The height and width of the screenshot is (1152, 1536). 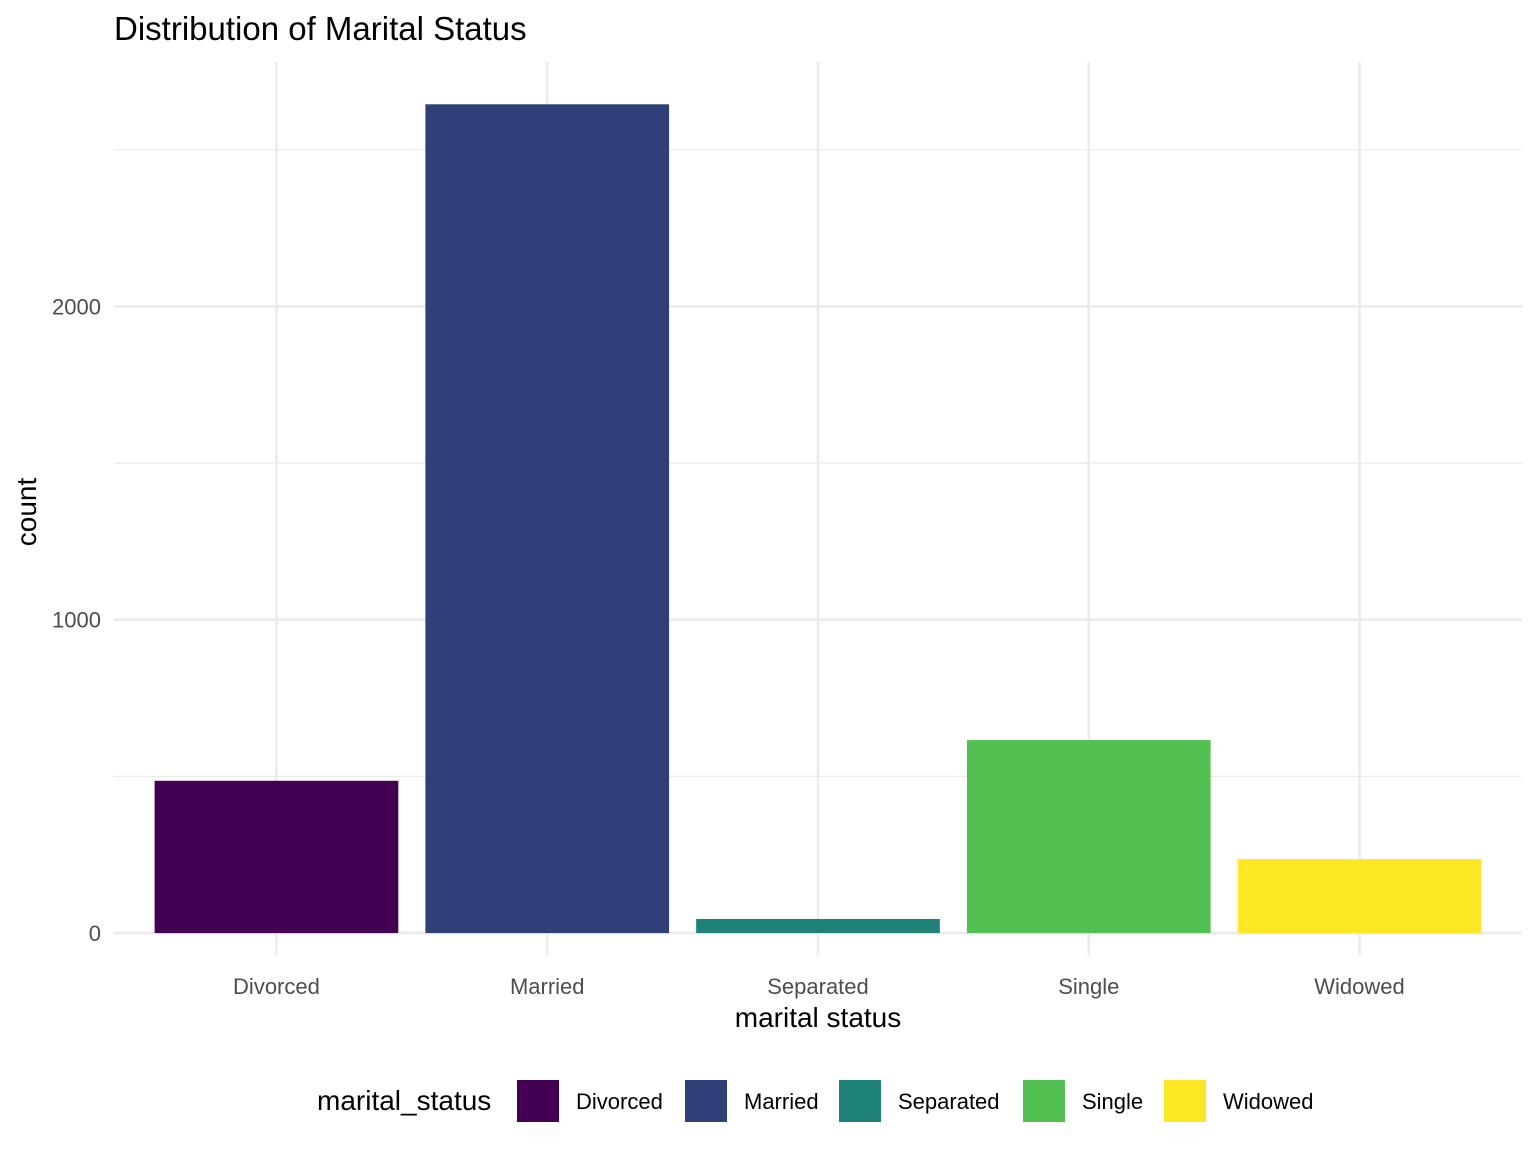 What do you see at coordinates (1088, 986) in the screenshot?
I see `x-tick-label: Single` at bounding box center [1088, 986].